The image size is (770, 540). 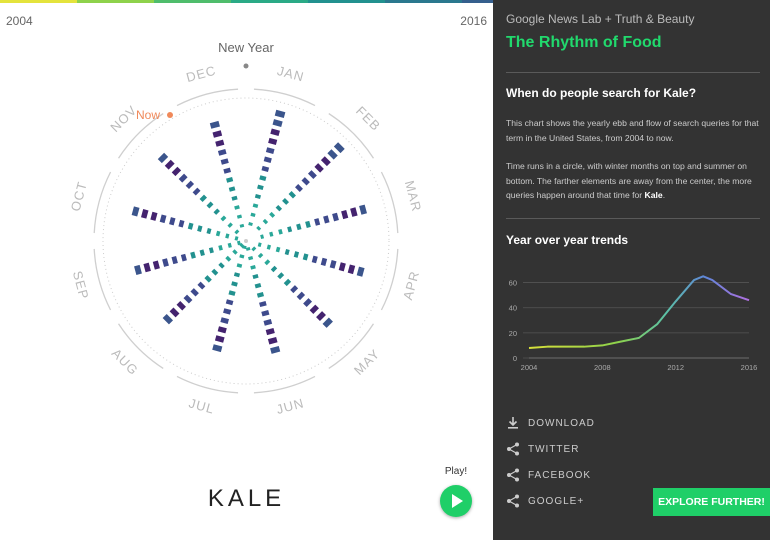 What do you see at coordinates (567, 240) in the screenshot?
I see `trends-heading: Year over year trends` at bounding box center [567, 240].